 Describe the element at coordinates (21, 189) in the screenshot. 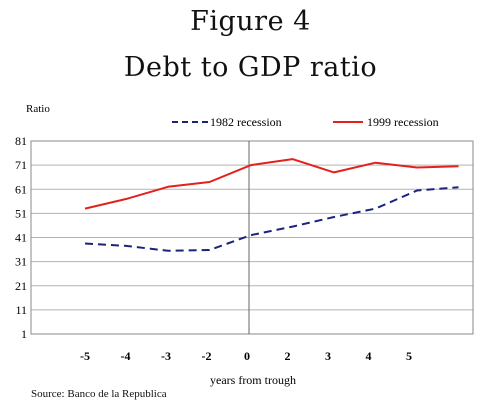

I see `y-tick-label: 61` at that location.